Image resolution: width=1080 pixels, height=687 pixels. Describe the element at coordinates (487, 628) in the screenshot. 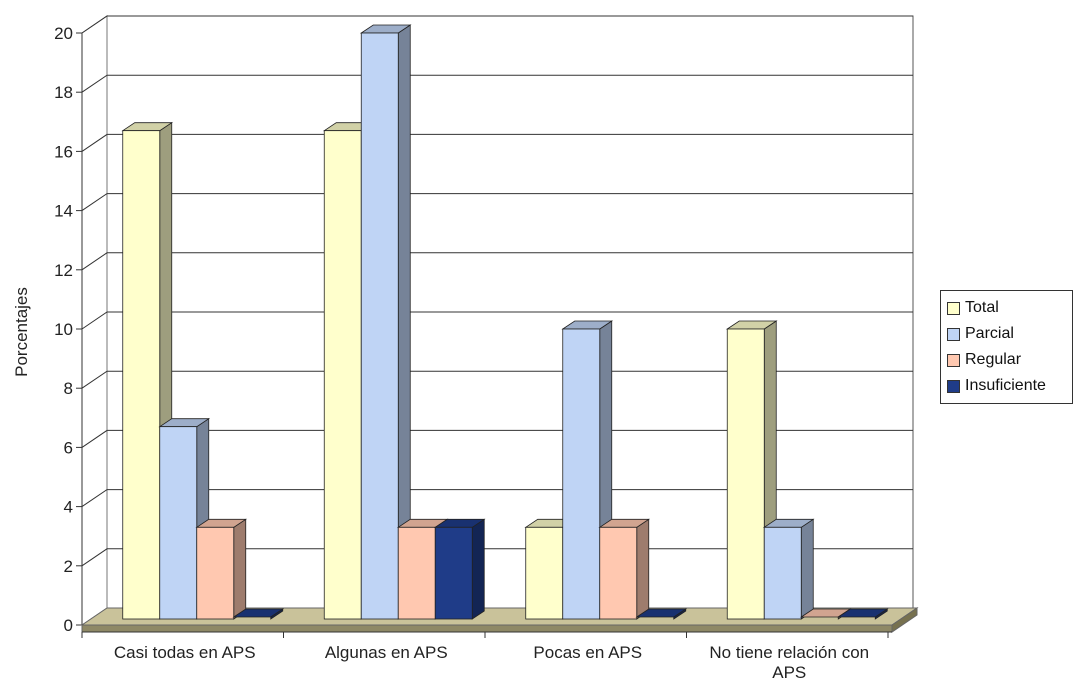

I see `floor-front` at that location.